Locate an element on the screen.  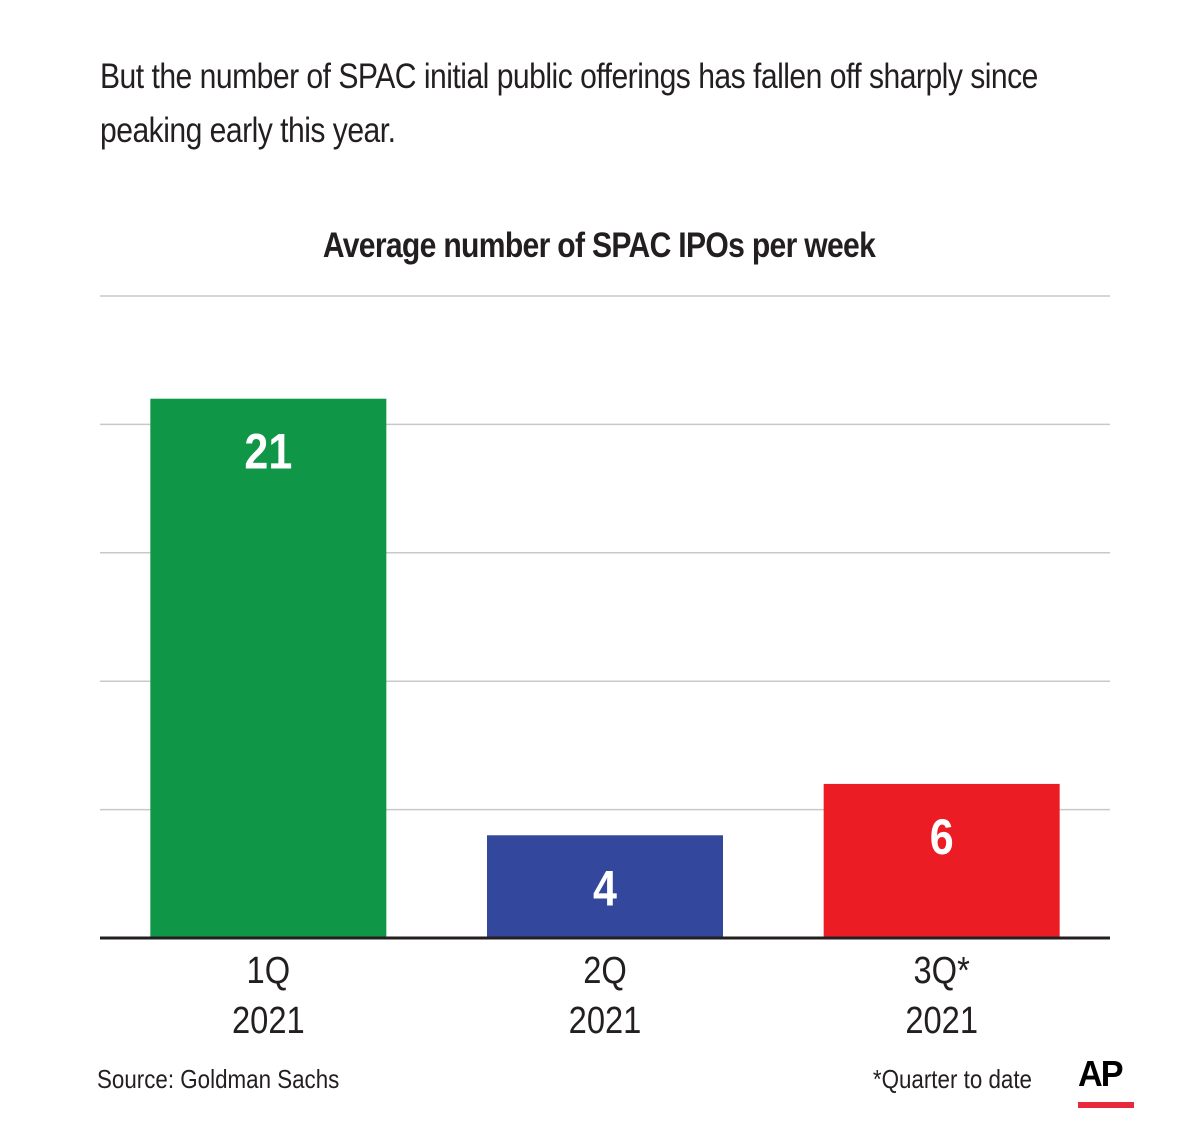
ap-logo: AP is located at coordinates (1107, 1083).